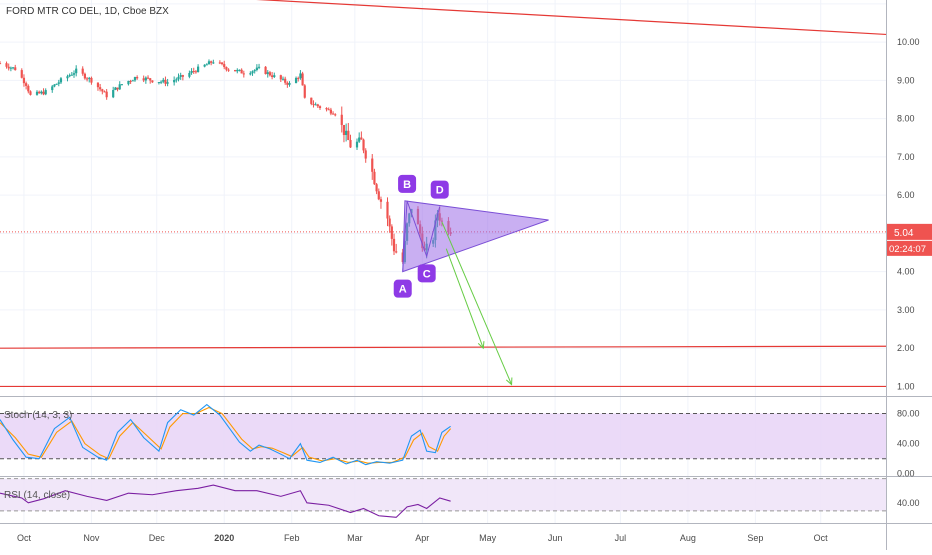 Image resolution: width=932 pixels, height=555 pixels. I want to click on stoch-pane-label: Stoch (14, 3, 3), so click(38, 415).